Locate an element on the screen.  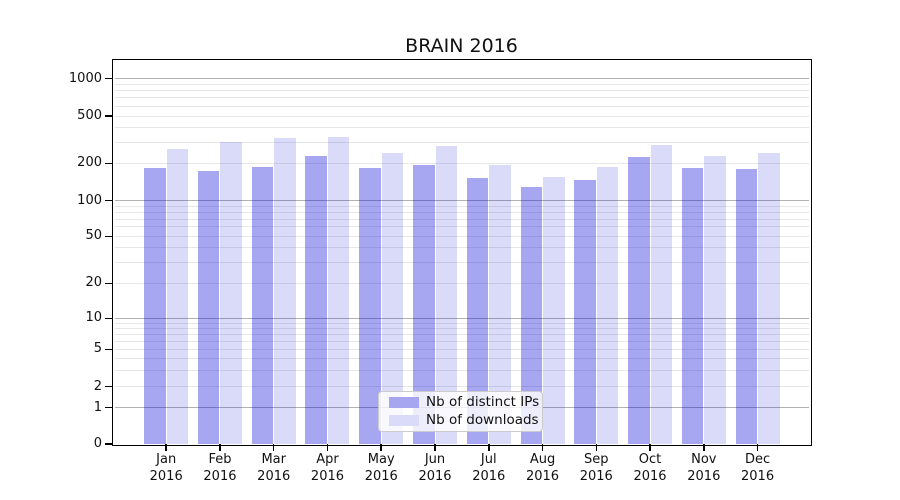
y-tick-label: 200 is located at coordinates (89, 163).